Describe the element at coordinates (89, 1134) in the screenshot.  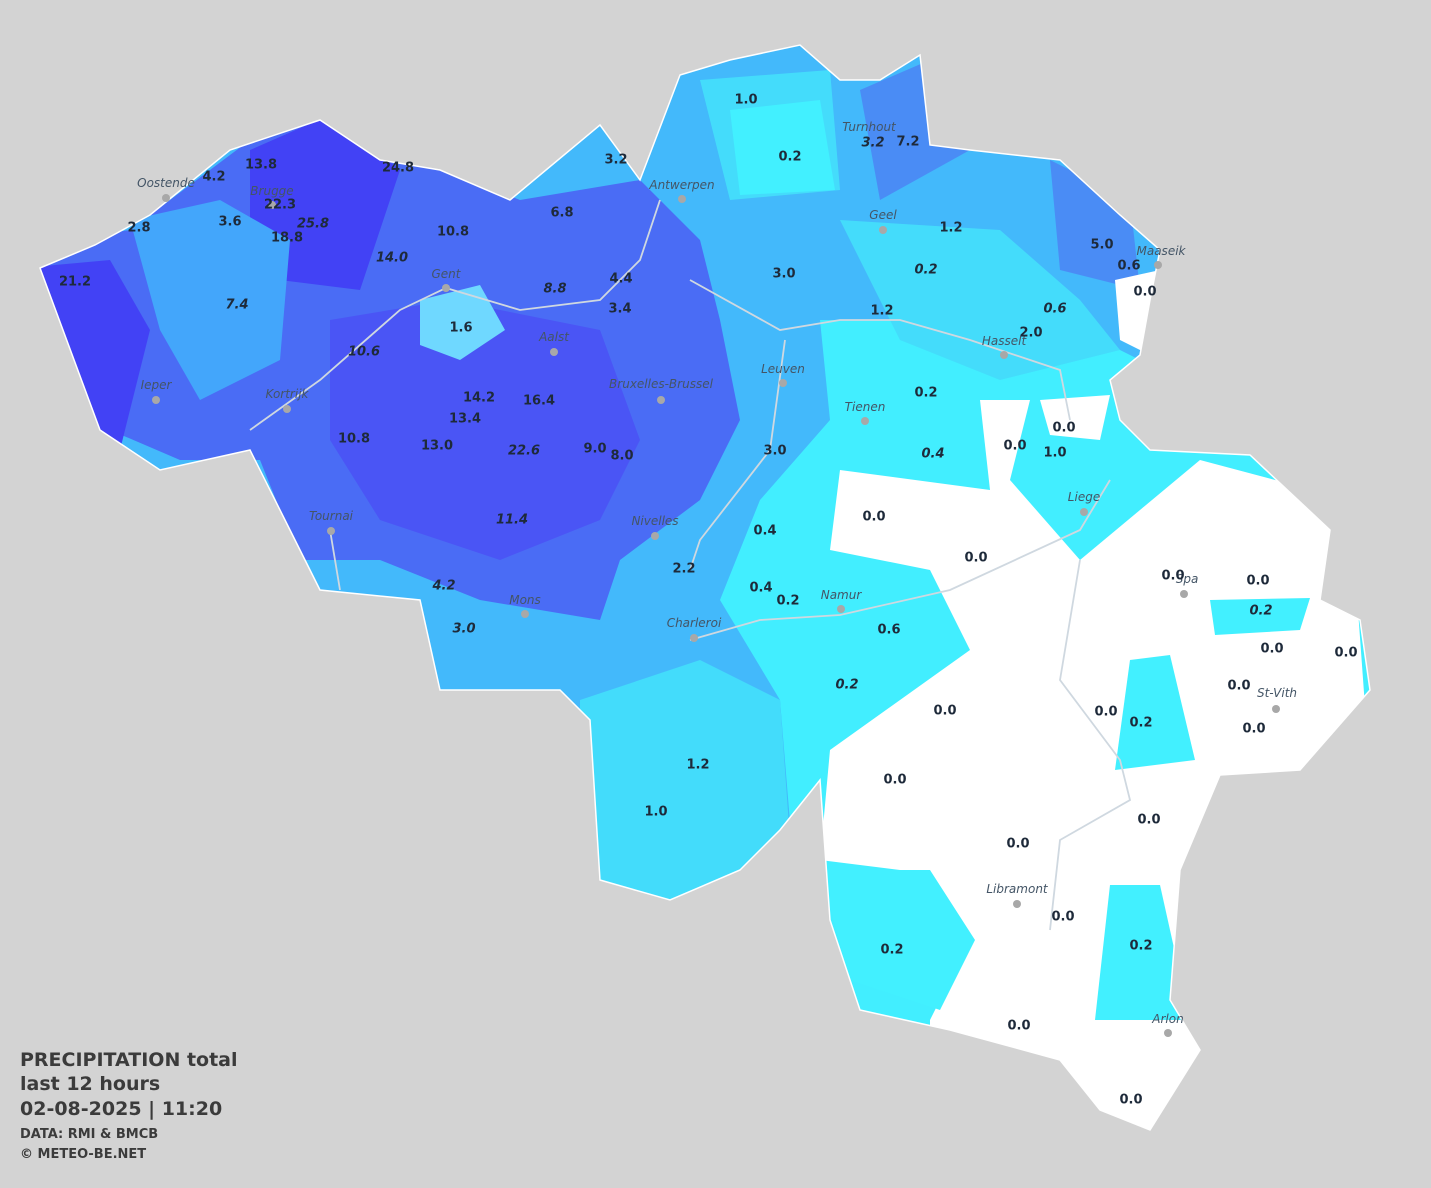
I see `source: DATA: RMI & BMCB` at that location.